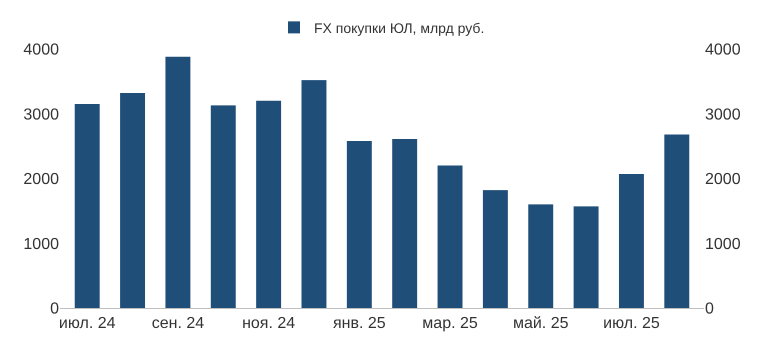 The height and width of the screenshot is (343, 774). Describe the element at coordinates (178, 323) in the screenshot. I see `x-tick-label: сен. 24` at that location.